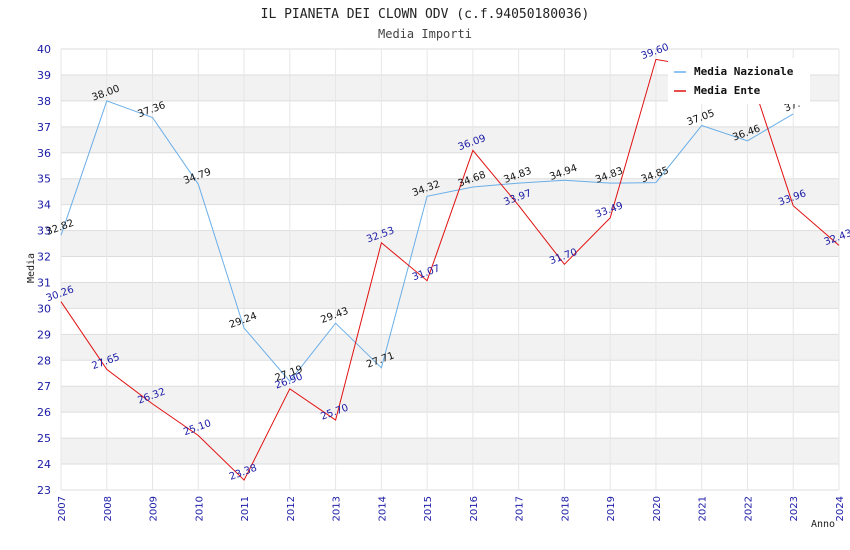 The height and width of the screenshot is (550, 850). What do you see at coordinates (44, 101) in the screenshot?
I see `y-tick-label: 38` at bounding box center [44, 101].